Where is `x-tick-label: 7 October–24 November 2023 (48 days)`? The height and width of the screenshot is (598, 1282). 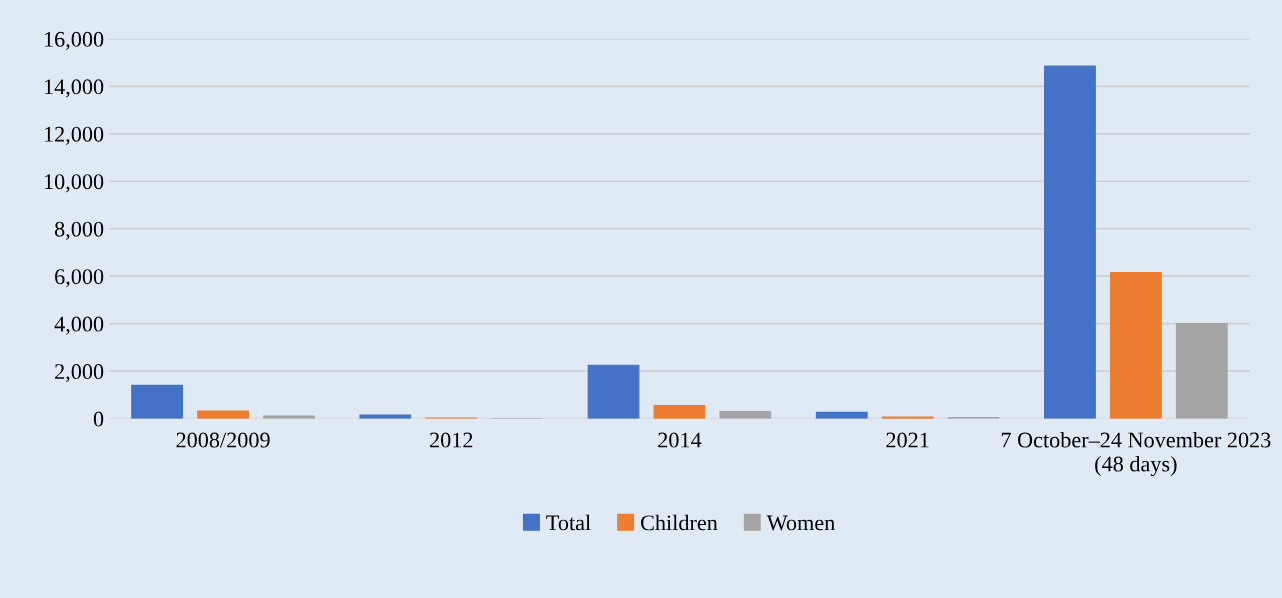 x-tick-label: 7 October–24 November 2023 (48 days) is located at coordinates (1136, 454).